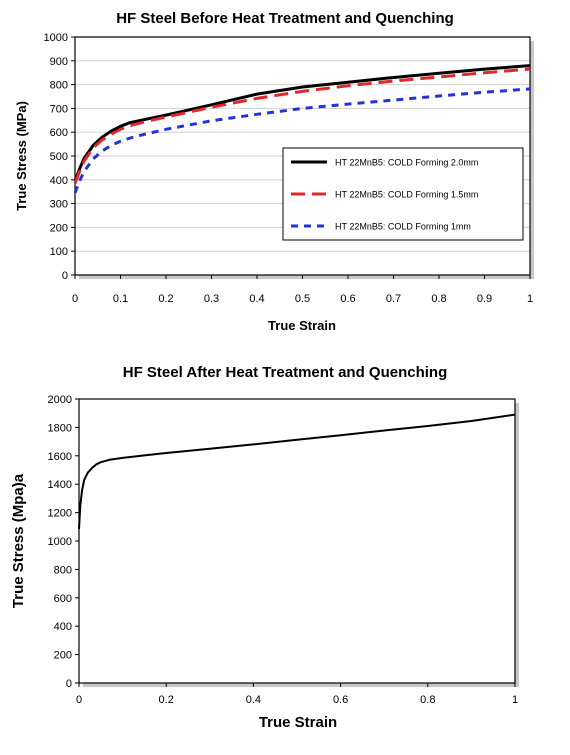 Image resolution: width=570 pixels, height=755 pixels. Describe the element at coordinates (393, 299) in the screenshot. I see `x-tick-label: 0.7` at that location.